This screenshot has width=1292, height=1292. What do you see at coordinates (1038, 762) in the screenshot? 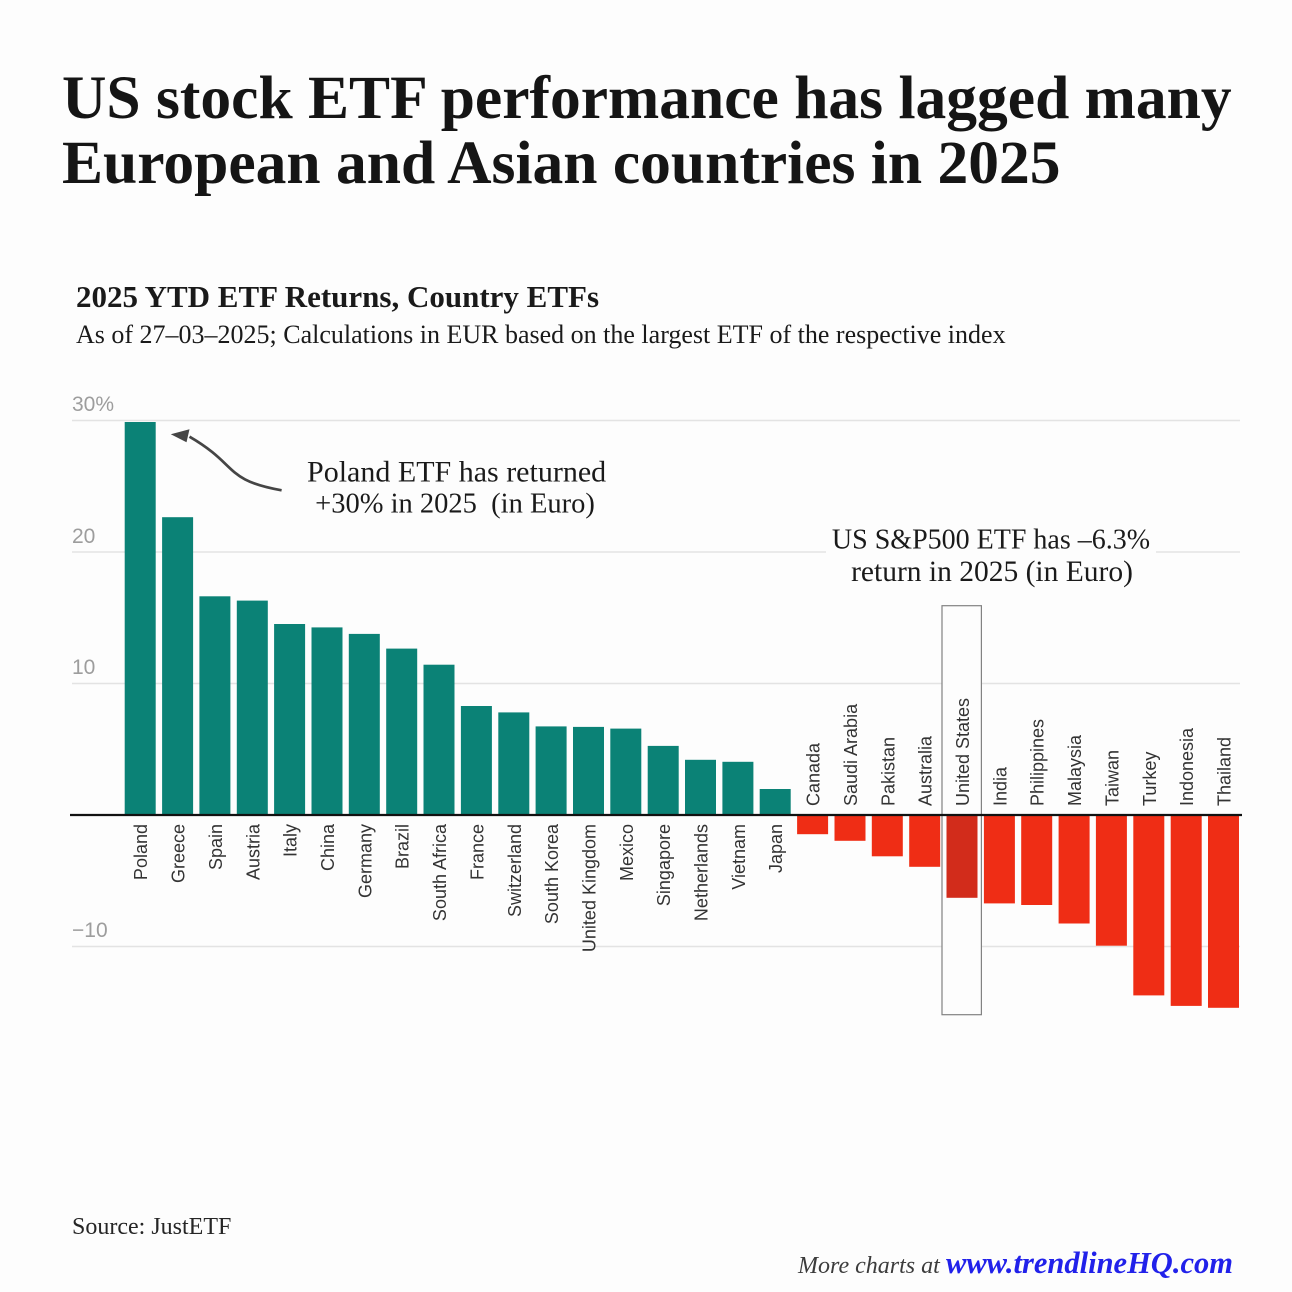
I see `svg-text: Philippines` at bounding box center [1038, 762].